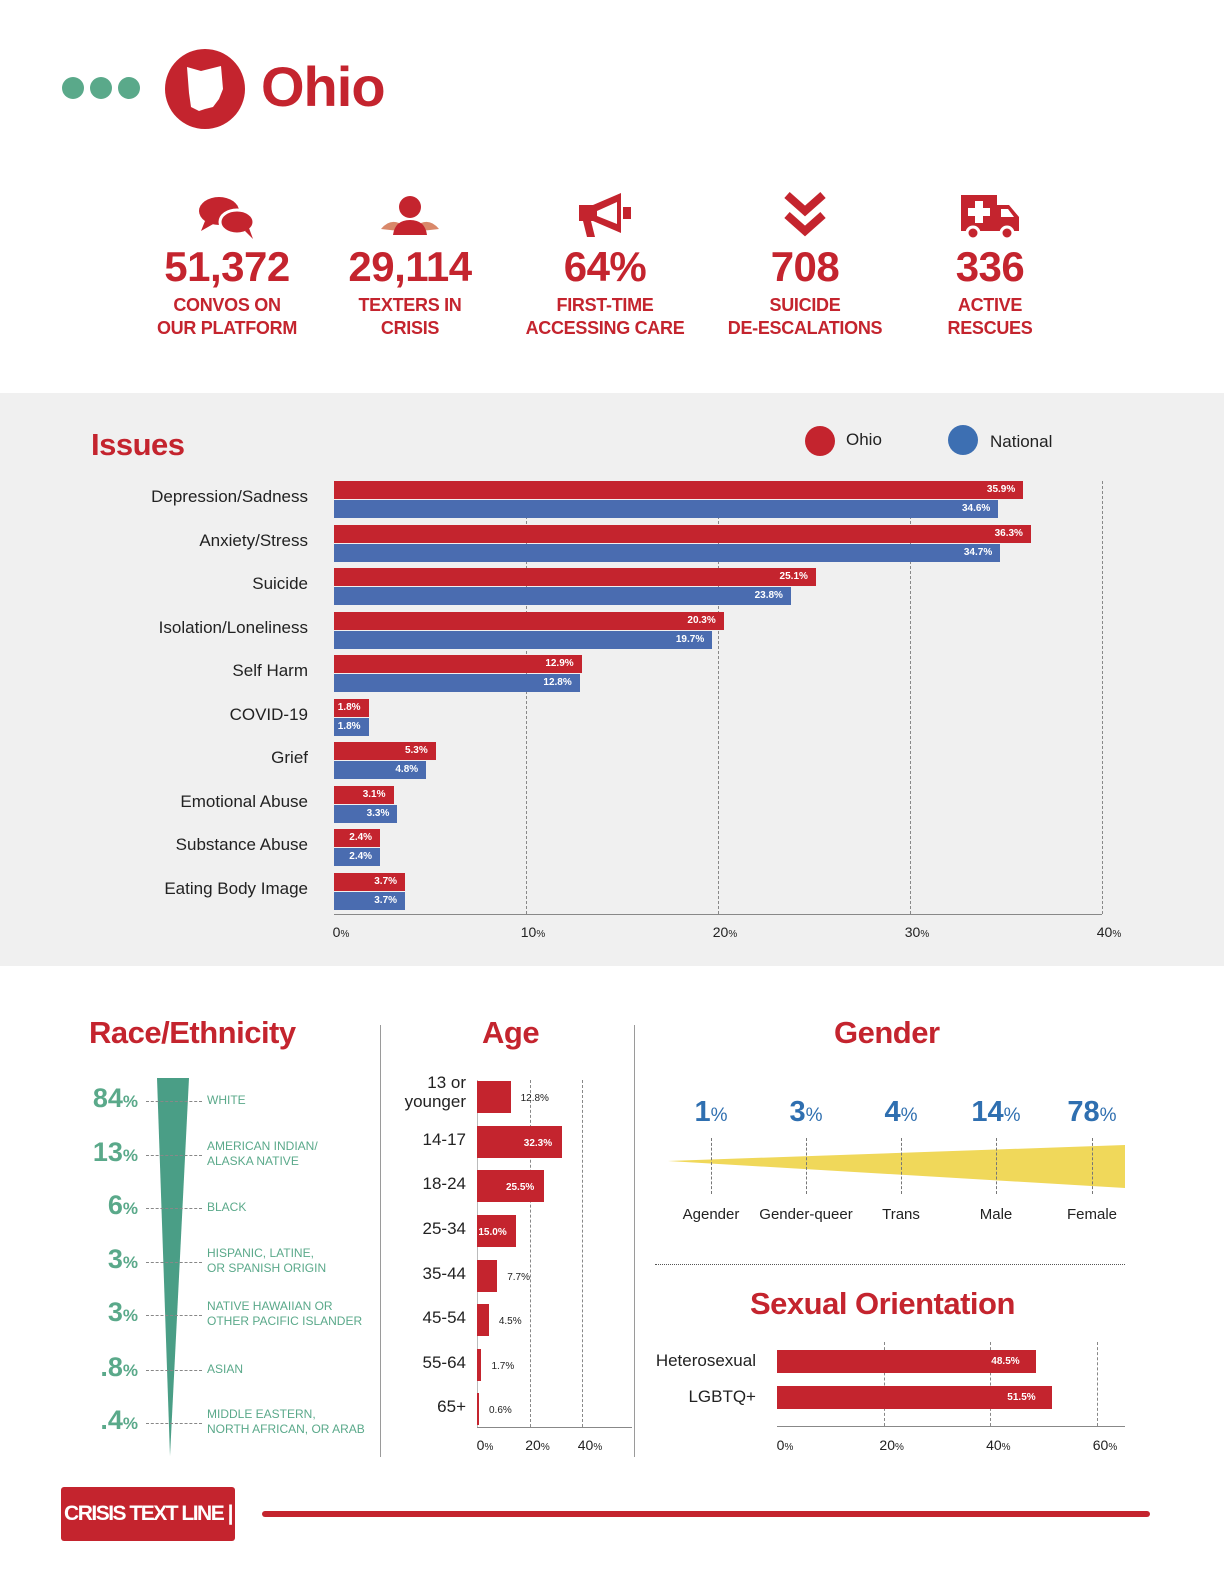 This screenshot has width=1224, height=1584. What do you see at coordinates (416, 750) in the screenshot?
I see `bar-value-label: 5.3%` at bounding box center [416, 750].